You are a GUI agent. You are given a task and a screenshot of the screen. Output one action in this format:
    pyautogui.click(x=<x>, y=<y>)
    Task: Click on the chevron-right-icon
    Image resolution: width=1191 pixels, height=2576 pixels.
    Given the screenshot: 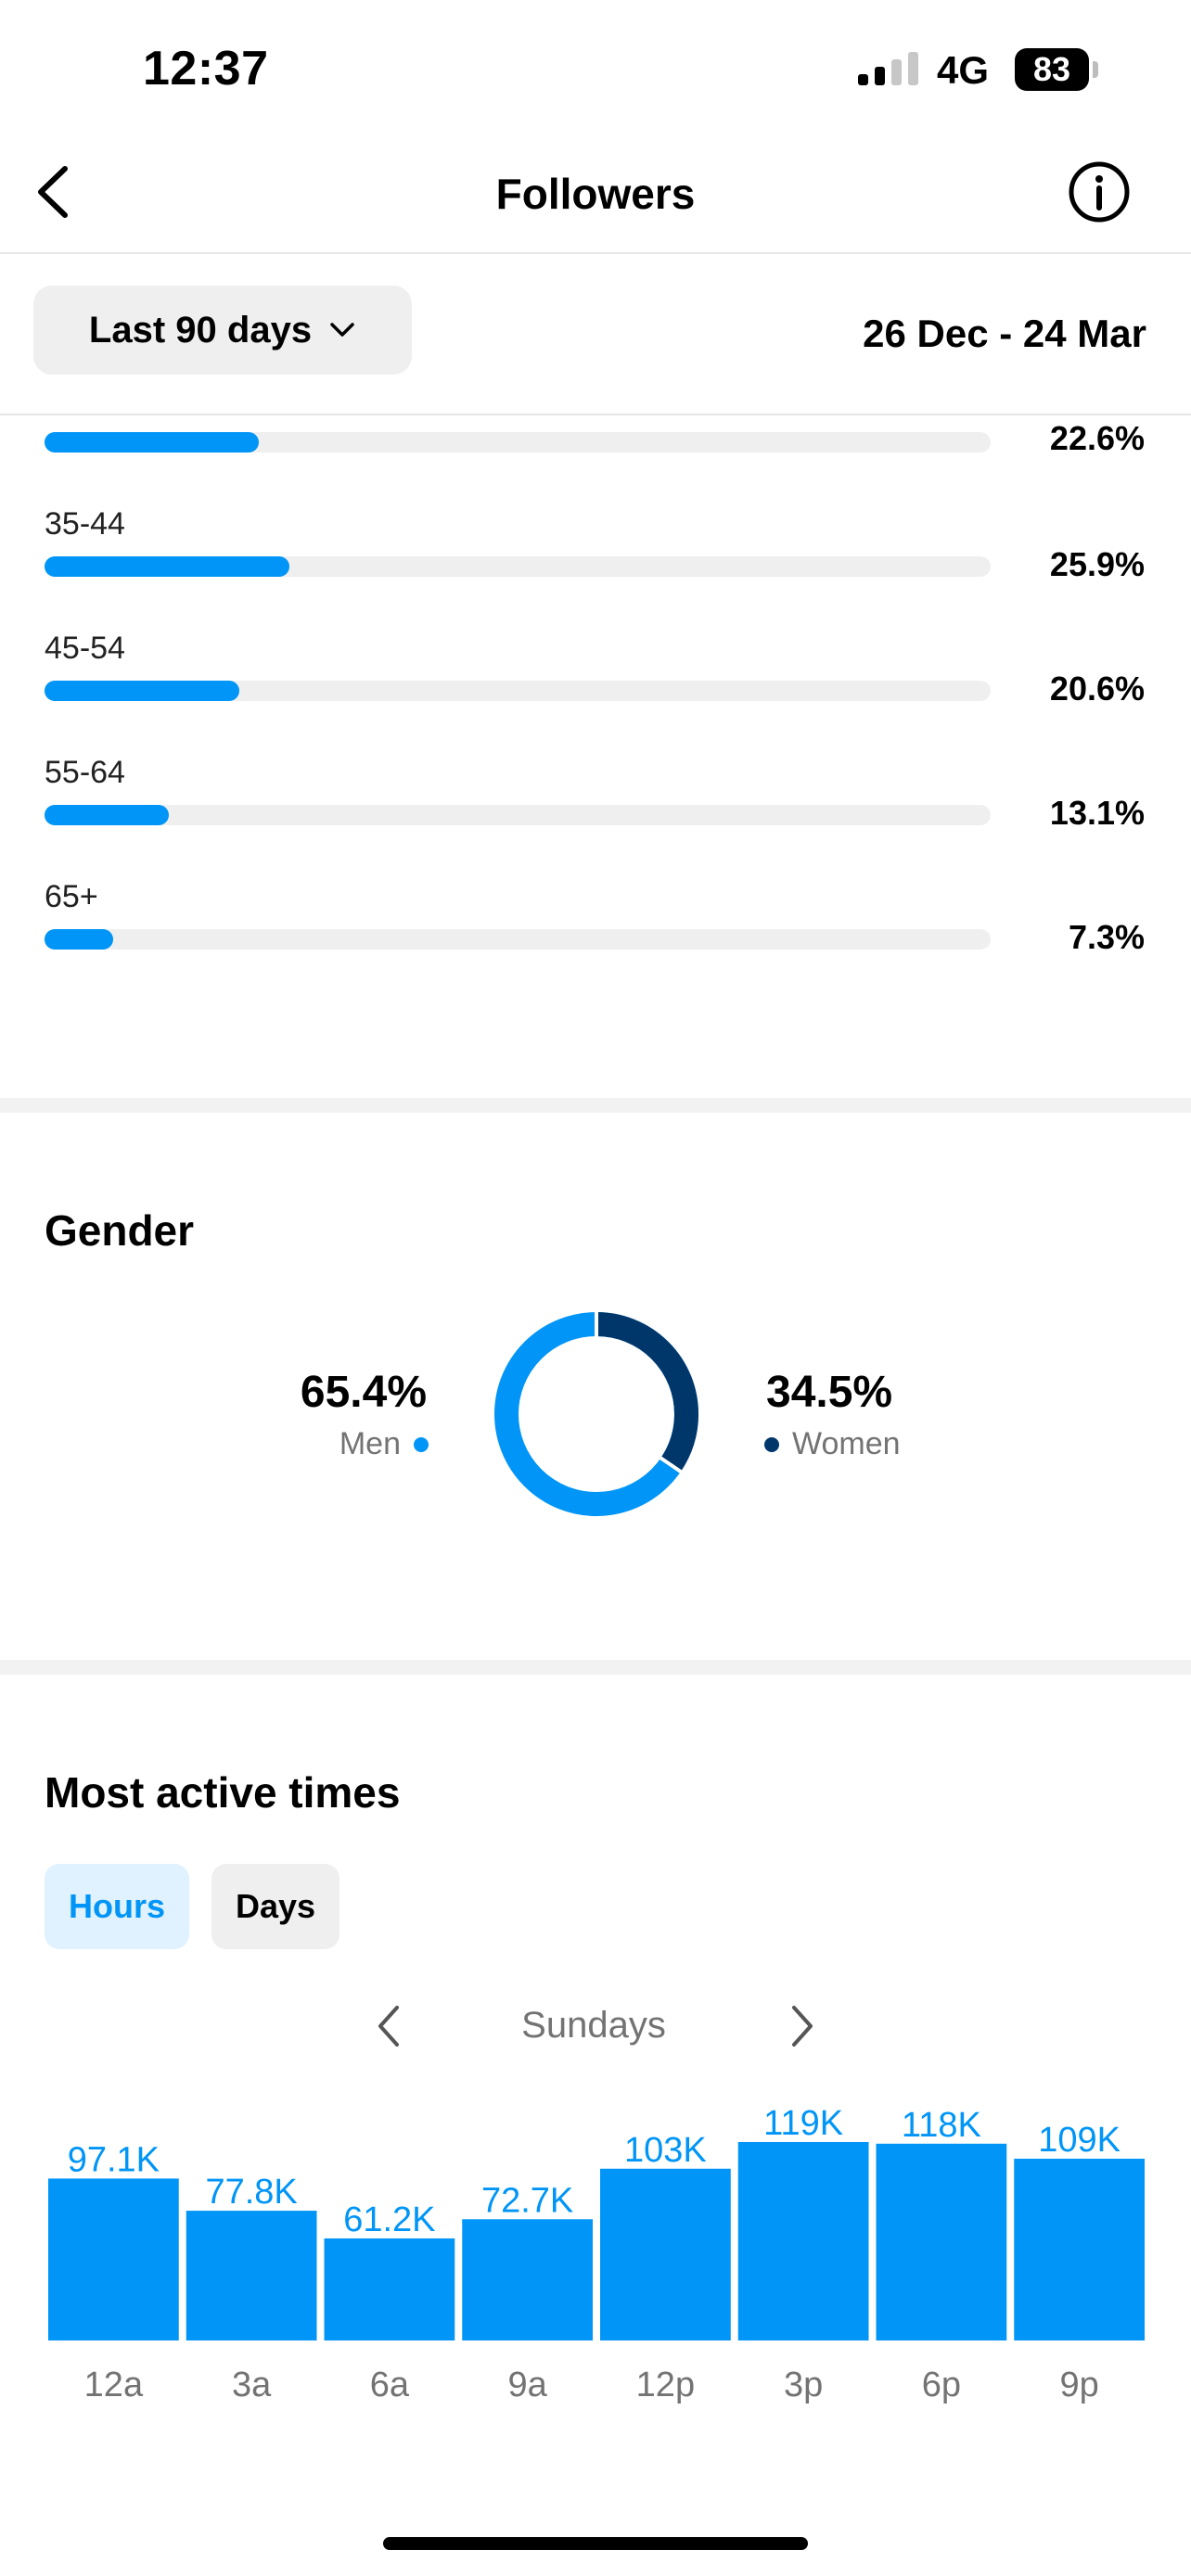 What is the action you would take?
    pyautogui.click(x=803, y=2026)
    